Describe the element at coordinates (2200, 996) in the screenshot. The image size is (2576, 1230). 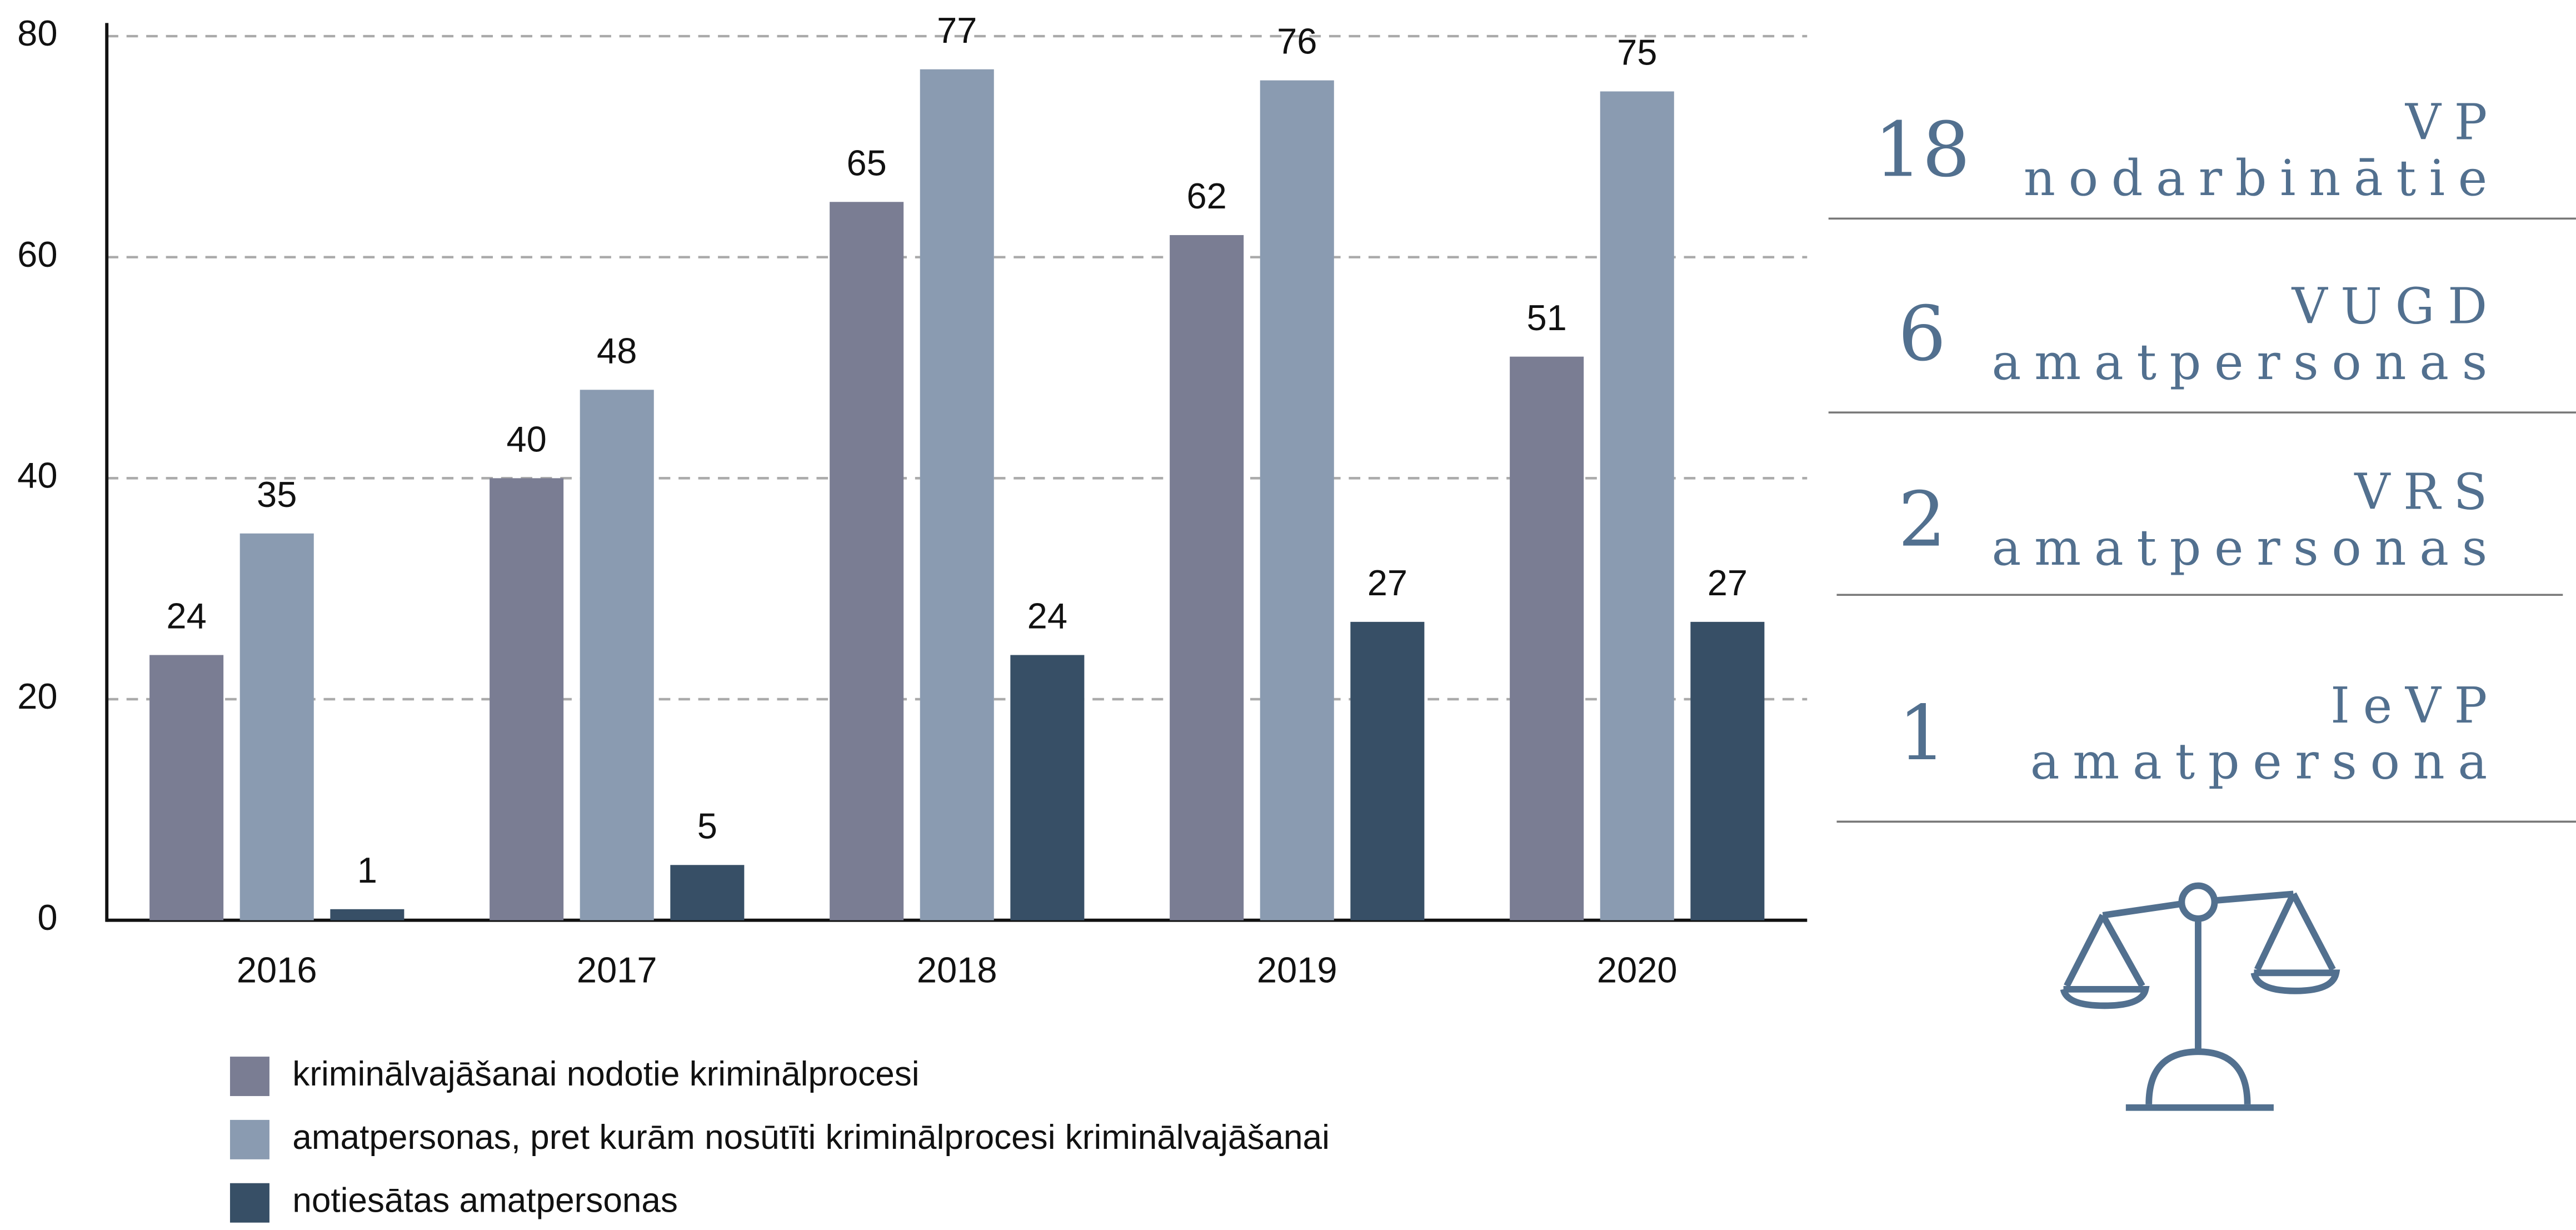
I see `scales-icon` at that location.